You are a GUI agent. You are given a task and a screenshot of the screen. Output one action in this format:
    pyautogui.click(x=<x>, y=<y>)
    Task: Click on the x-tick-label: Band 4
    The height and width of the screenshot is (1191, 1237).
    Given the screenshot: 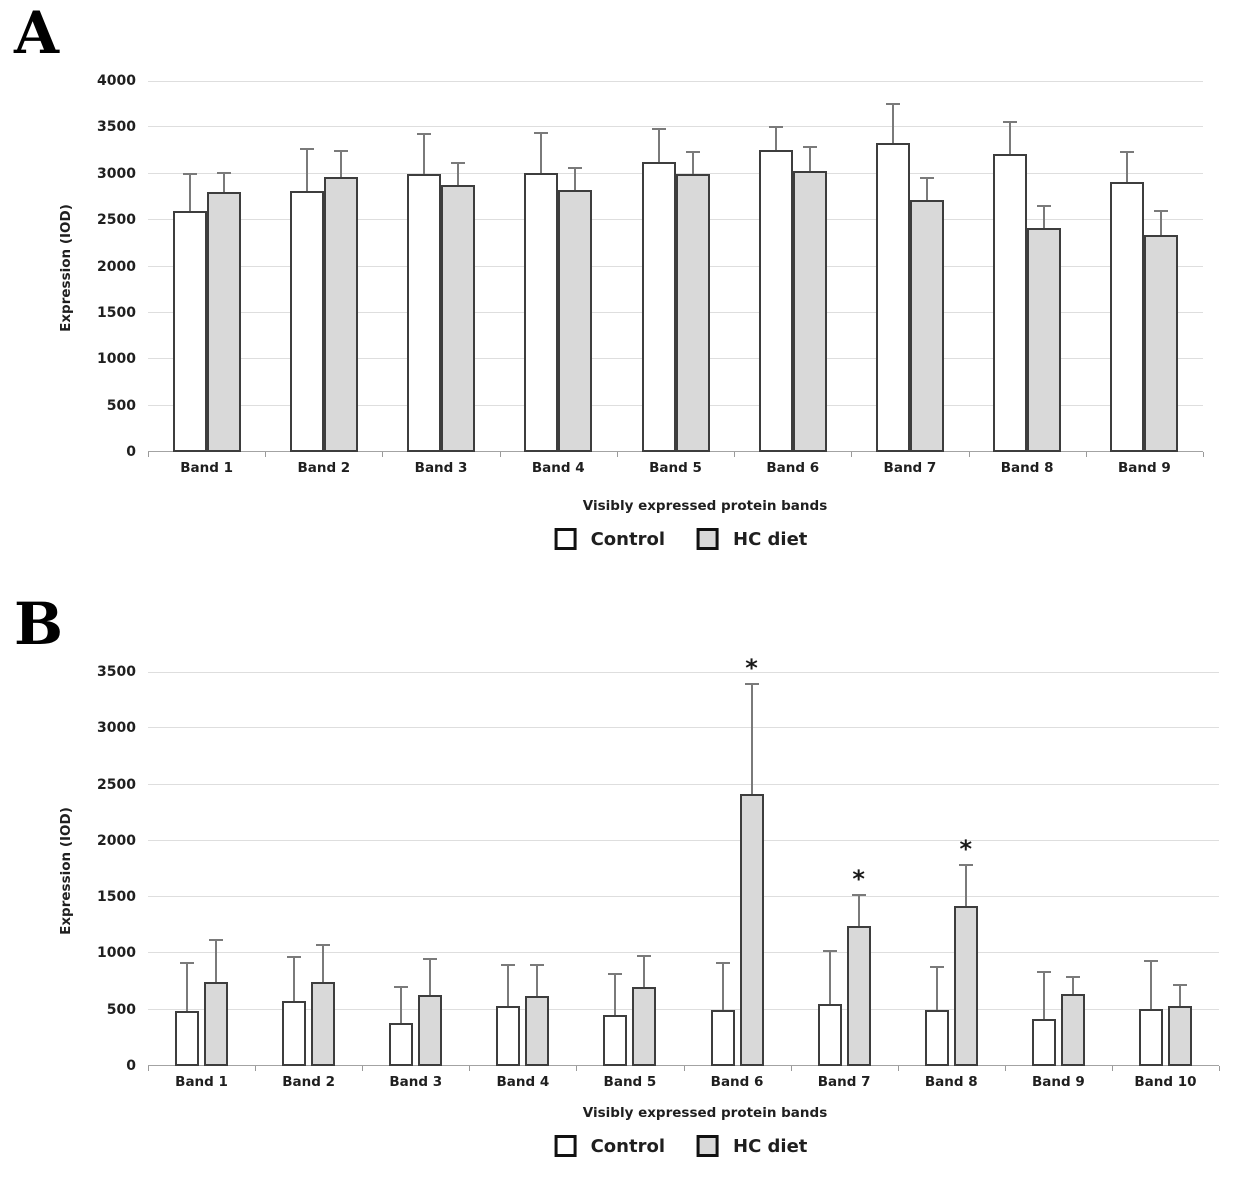 What is the action you would take?
    pyautogui.click(x=523, y=1082)
    